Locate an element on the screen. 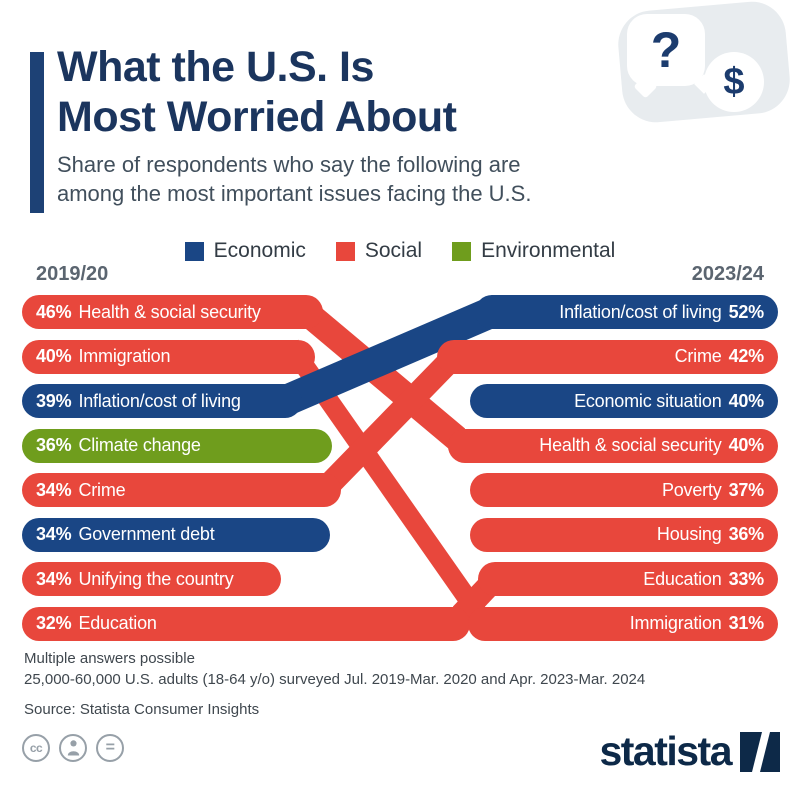 This screenshot has width=800, height=800. bar-left-government-debt: 34% Government debt is located at coordinates (176, 534).